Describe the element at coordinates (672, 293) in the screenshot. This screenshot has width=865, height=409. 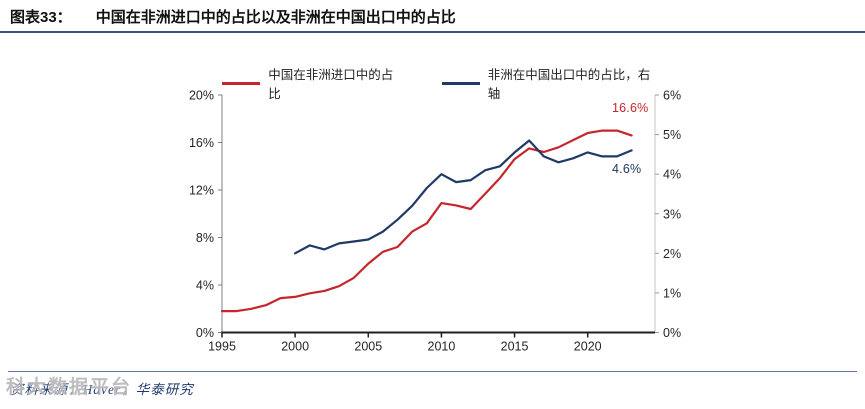
I see `svg-text: 1%` at that location.